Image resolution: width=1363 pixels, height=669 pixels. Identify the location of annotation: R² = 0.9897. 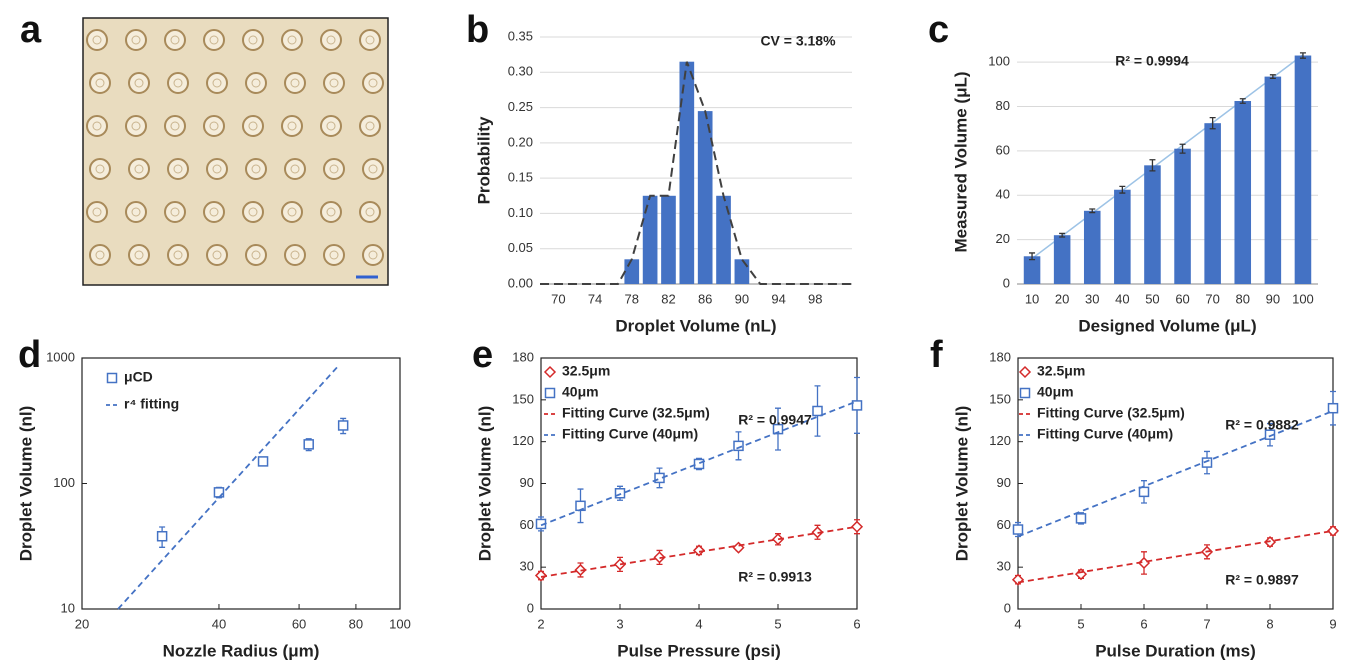
(1262, 580).